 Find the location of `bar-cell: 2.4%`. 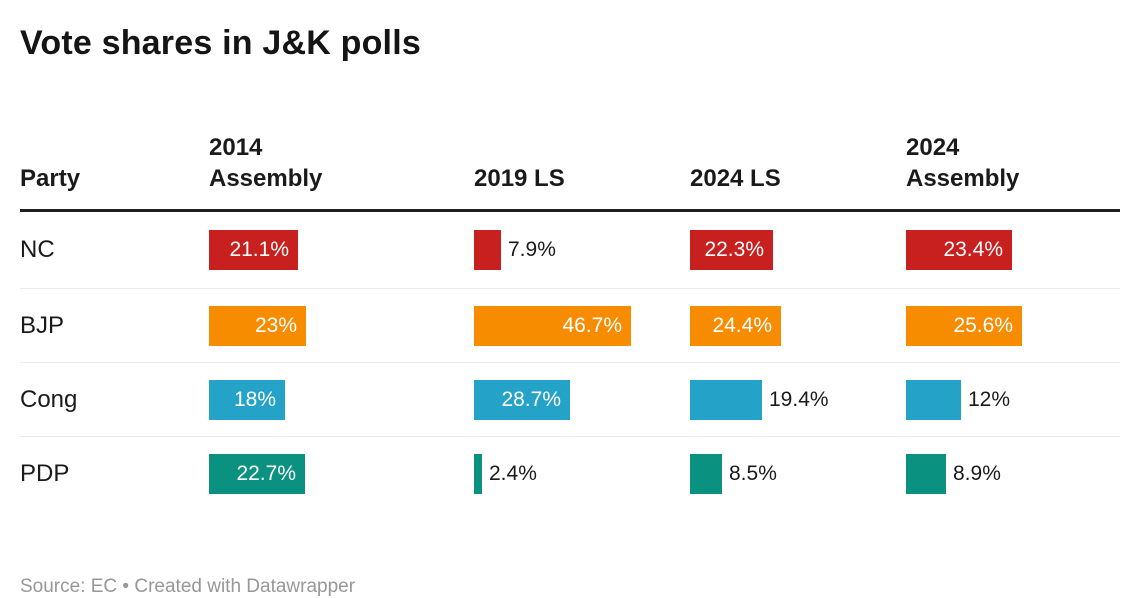

bar-cell: 2.4% is located at coordinates (582, 474).